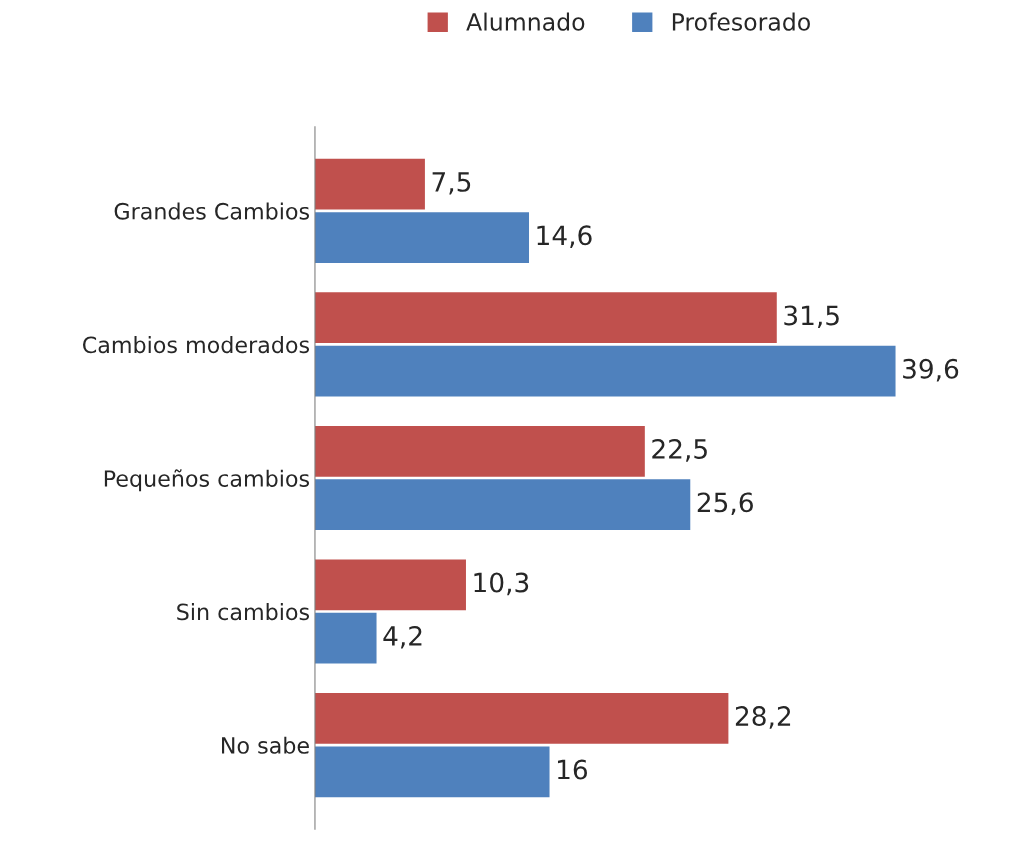 This screenshot has width=1016, height=846. I want to click on data-label: 22,5, so click(679, 450).